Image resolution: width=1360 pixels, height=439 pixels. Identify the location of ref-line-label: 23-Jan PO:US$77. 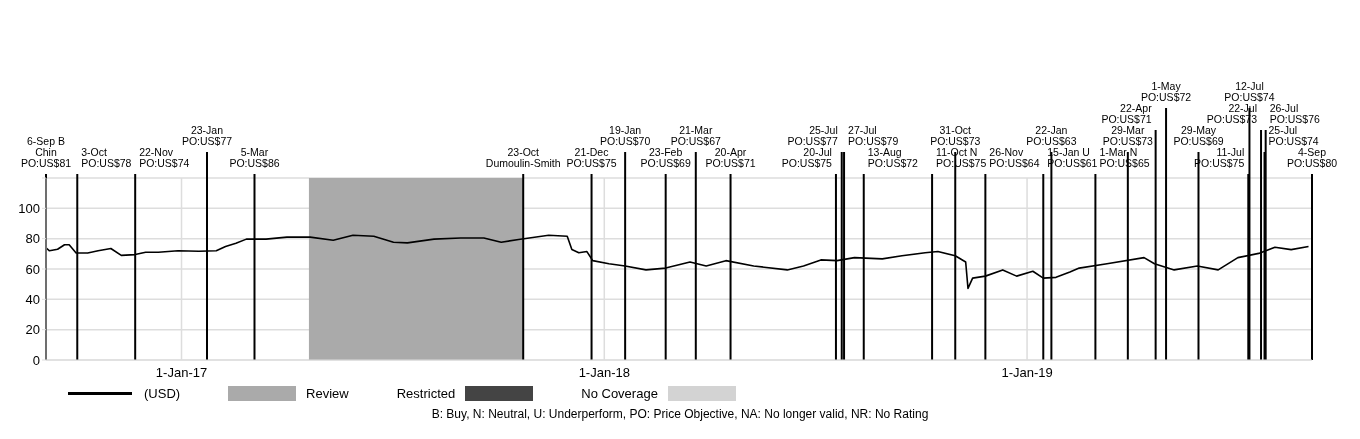
(207, 136).